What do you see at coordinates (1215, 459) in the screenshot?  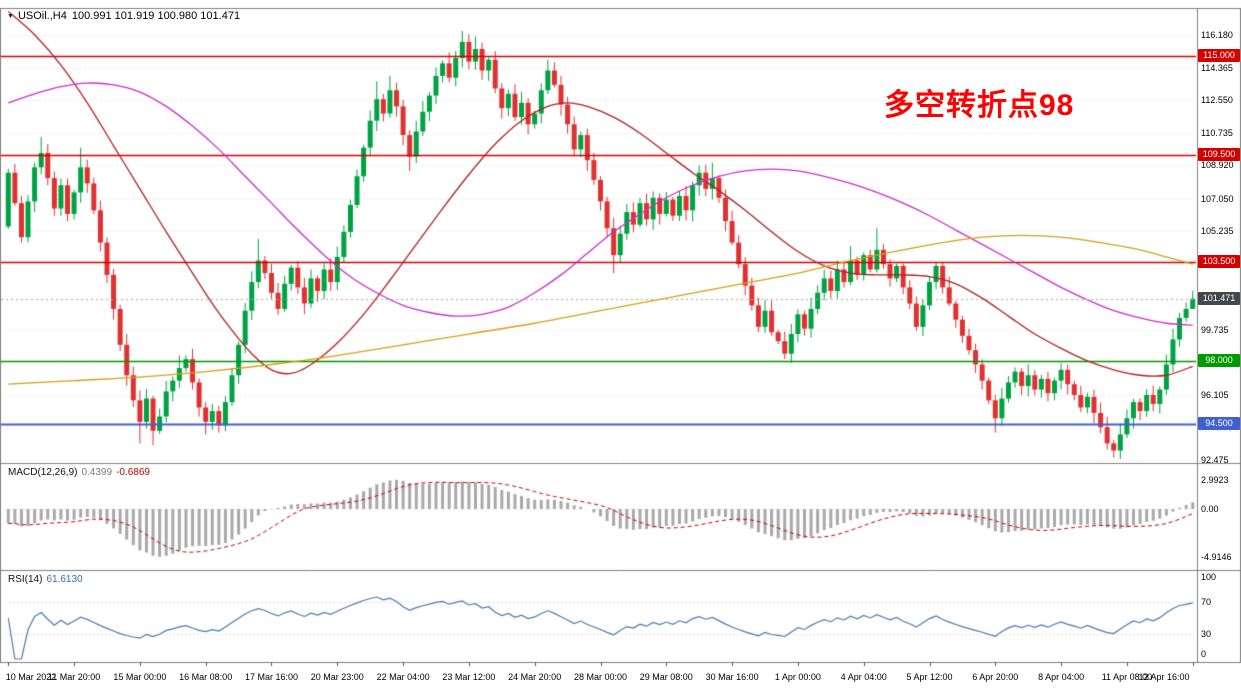 I see `price-tick-label: 92.475` at bounding box center [1215, 459].